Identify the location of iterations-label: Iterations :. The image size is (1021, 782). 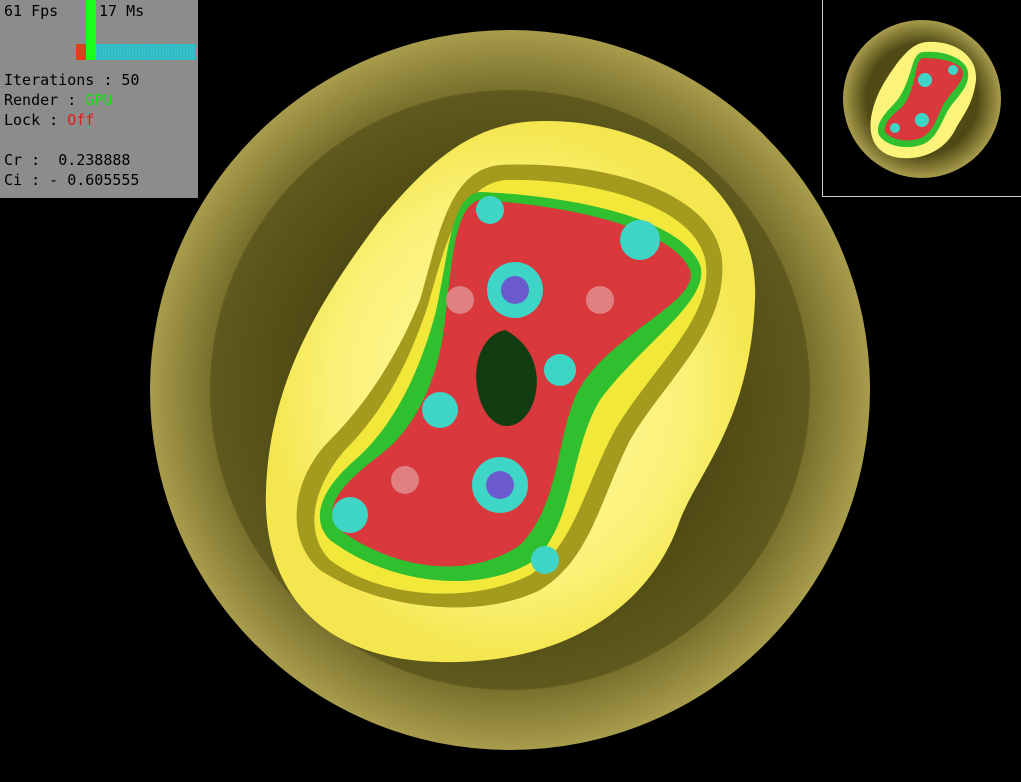
(58, 80).